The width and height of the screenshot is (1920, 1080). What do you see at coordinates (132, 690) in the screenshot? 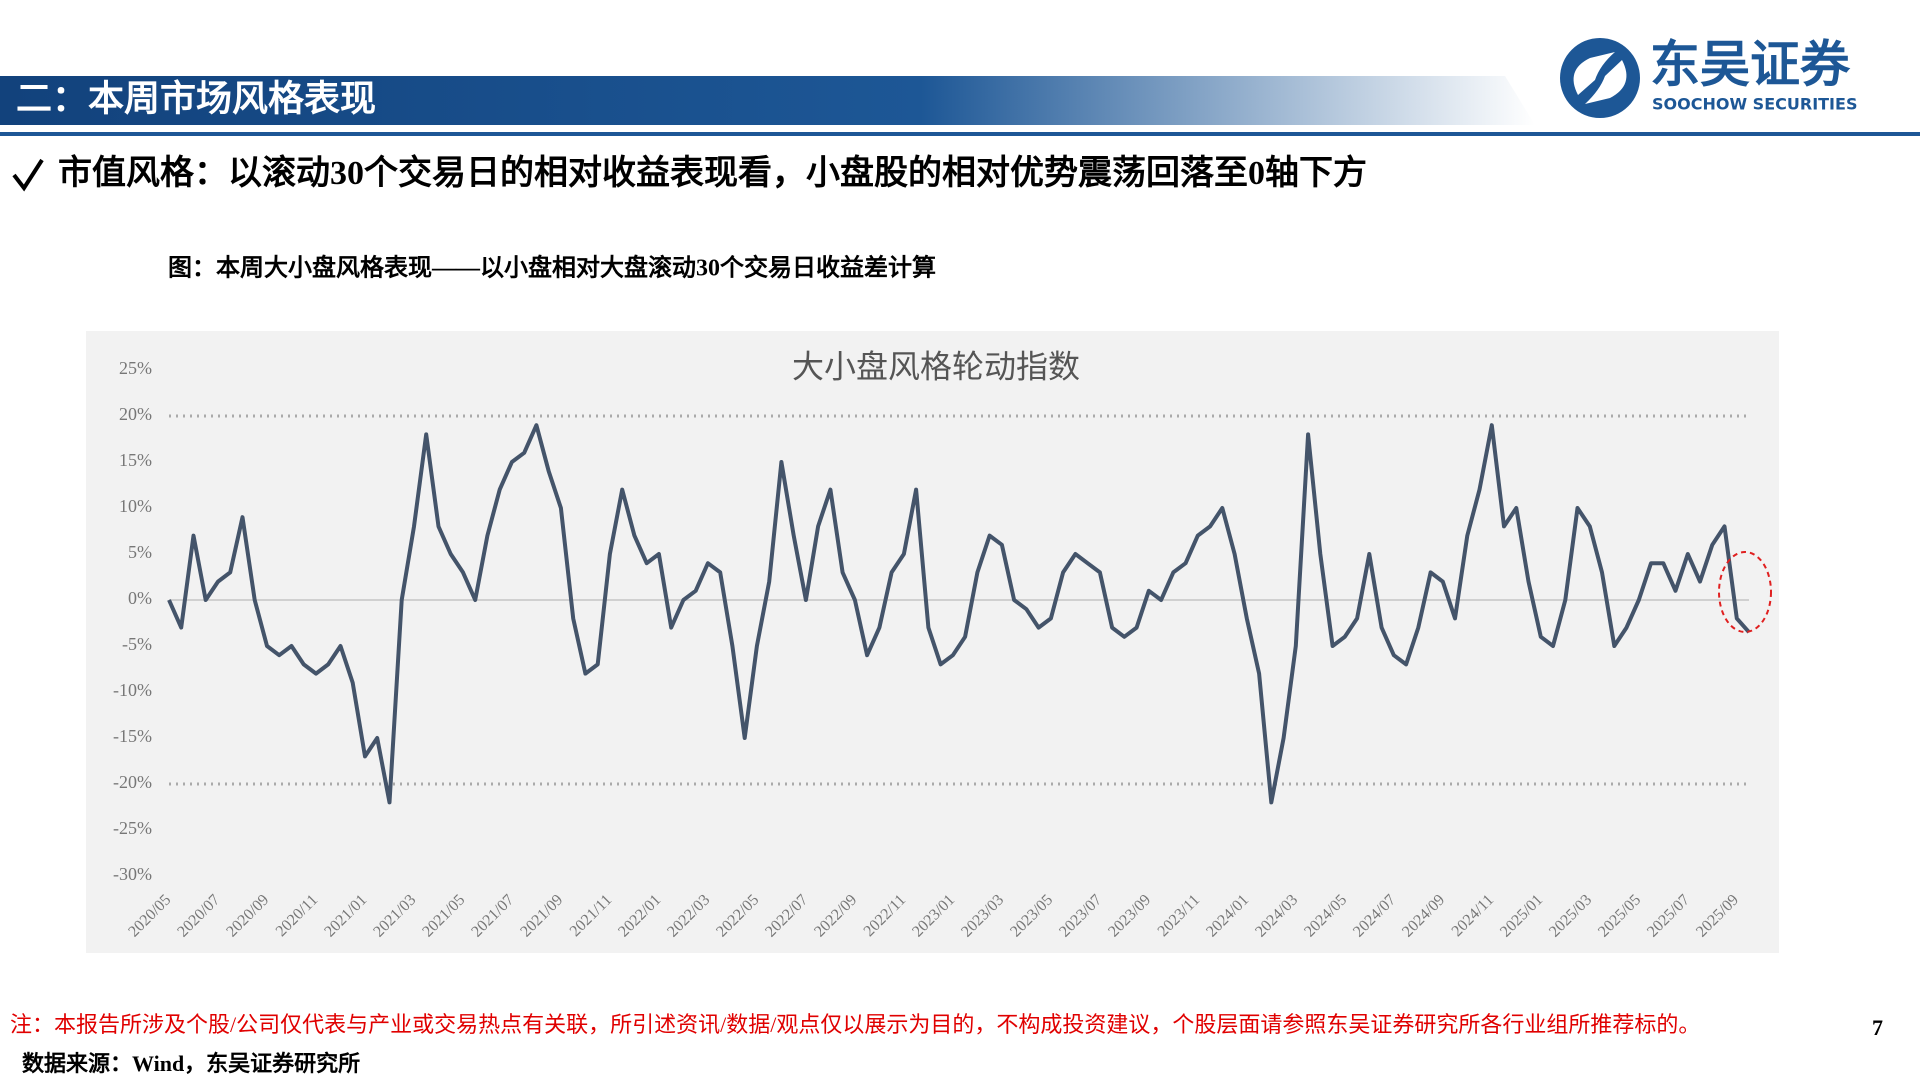
I see `y-tick-label: -10%` at bounding box center [132, 690].